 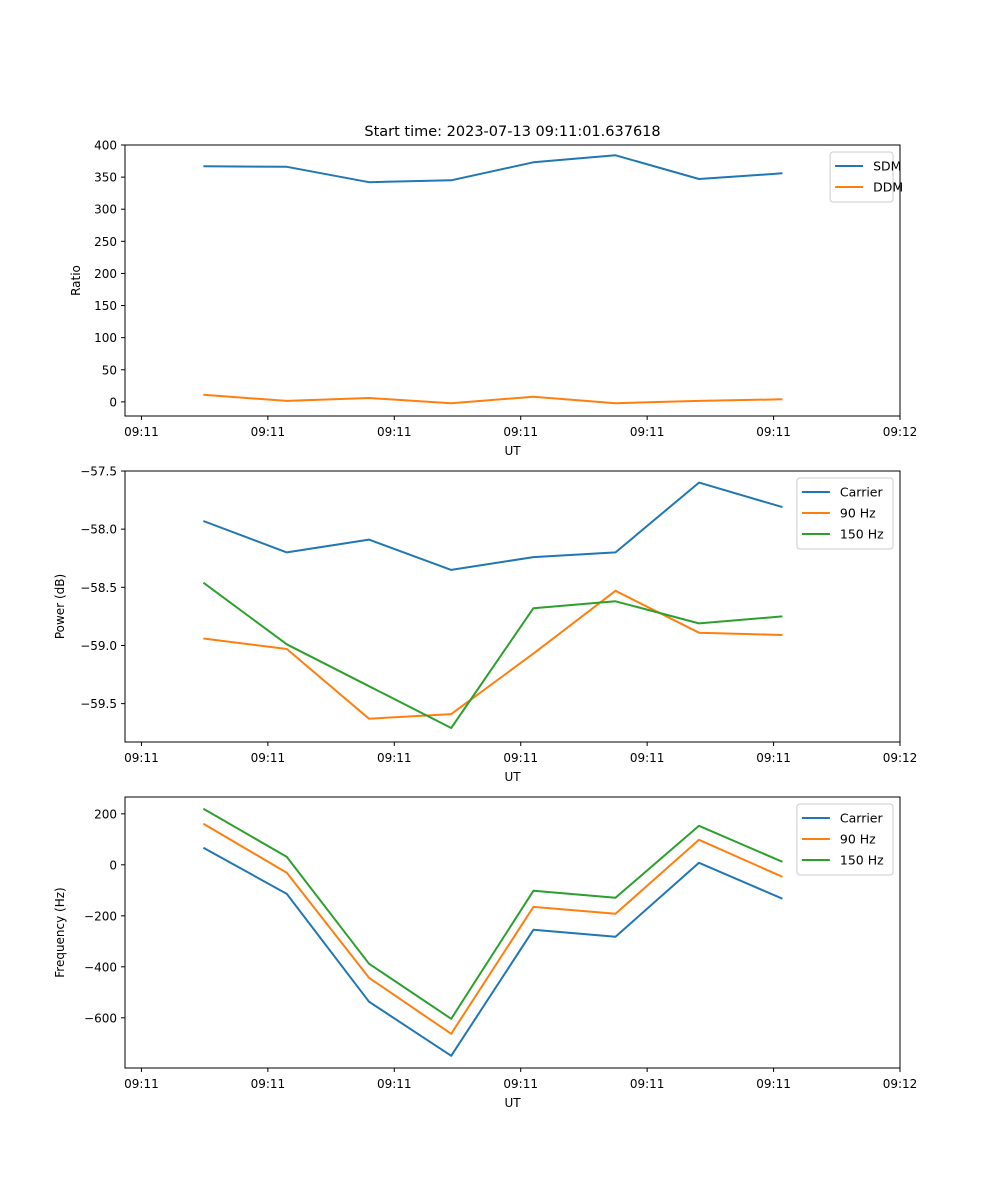 I want to click on y-tick-label: −59.0, so click(x=98, y=646).